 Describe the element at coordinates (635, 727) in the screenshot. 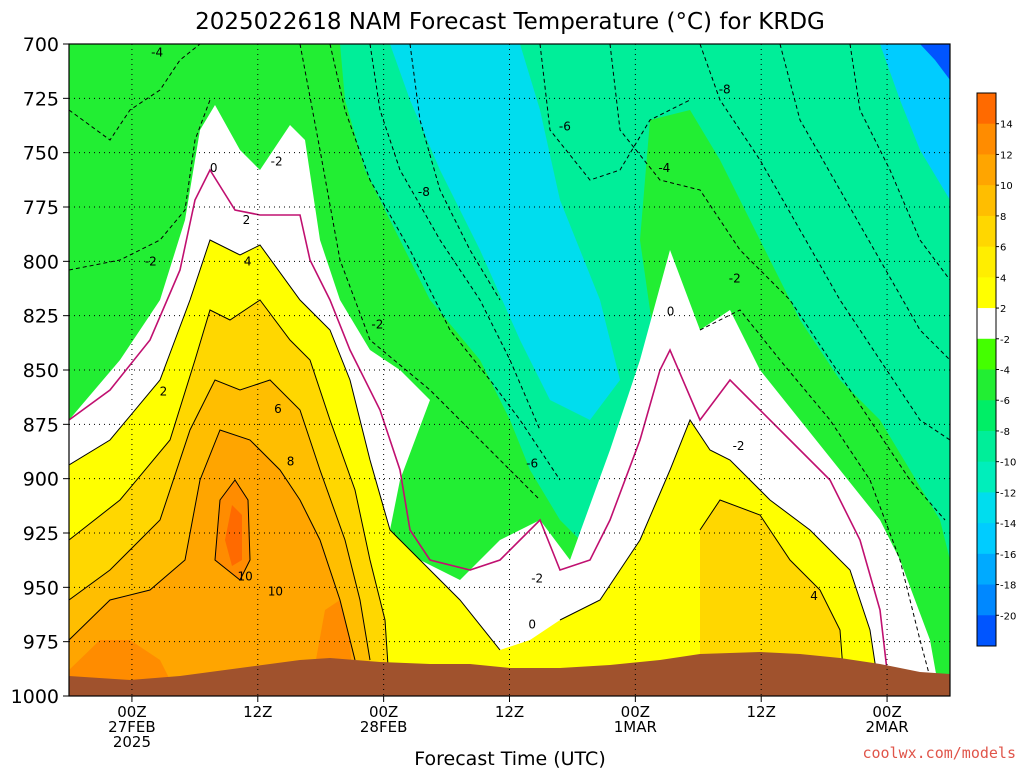

I see `x-tick-label: 1MAR` at that location.